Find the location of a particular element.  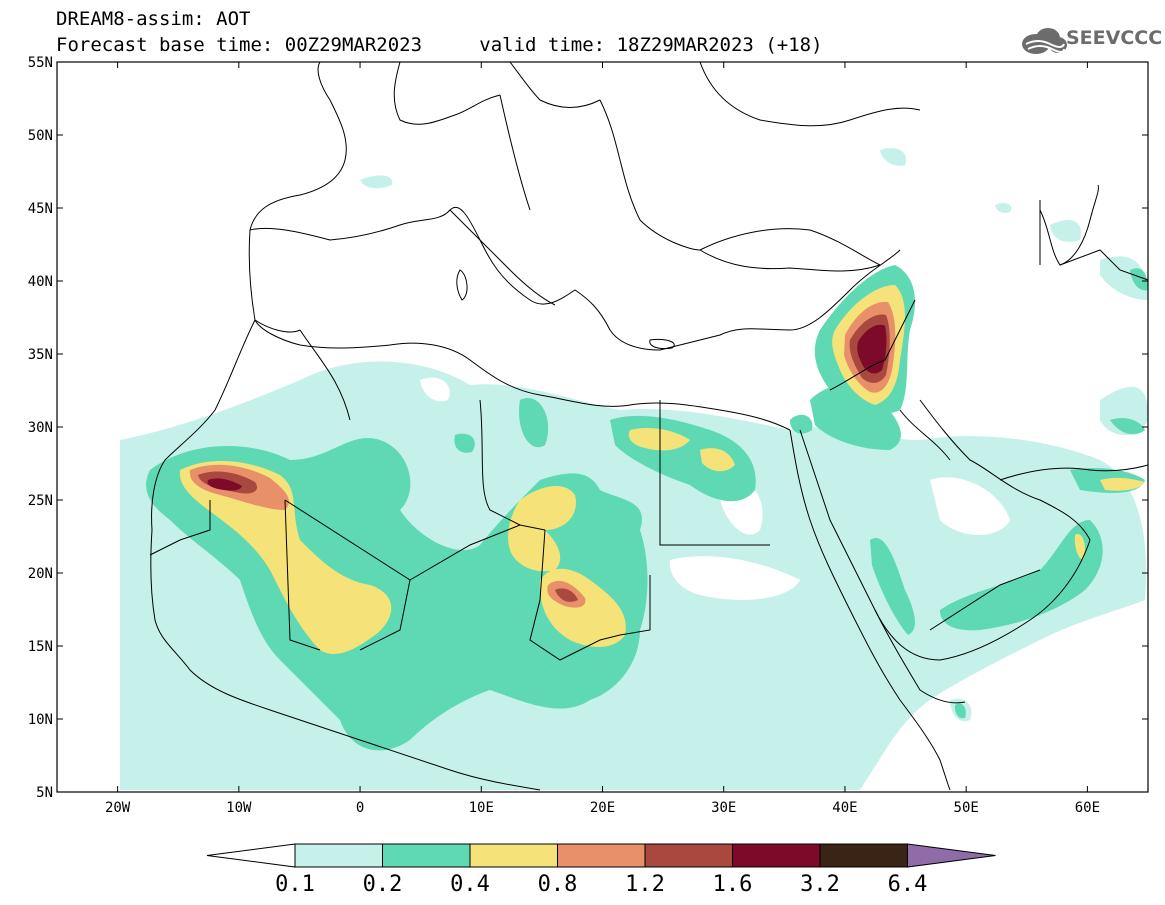

lat-tick-label: 40N is located at coordinates (40, 282).